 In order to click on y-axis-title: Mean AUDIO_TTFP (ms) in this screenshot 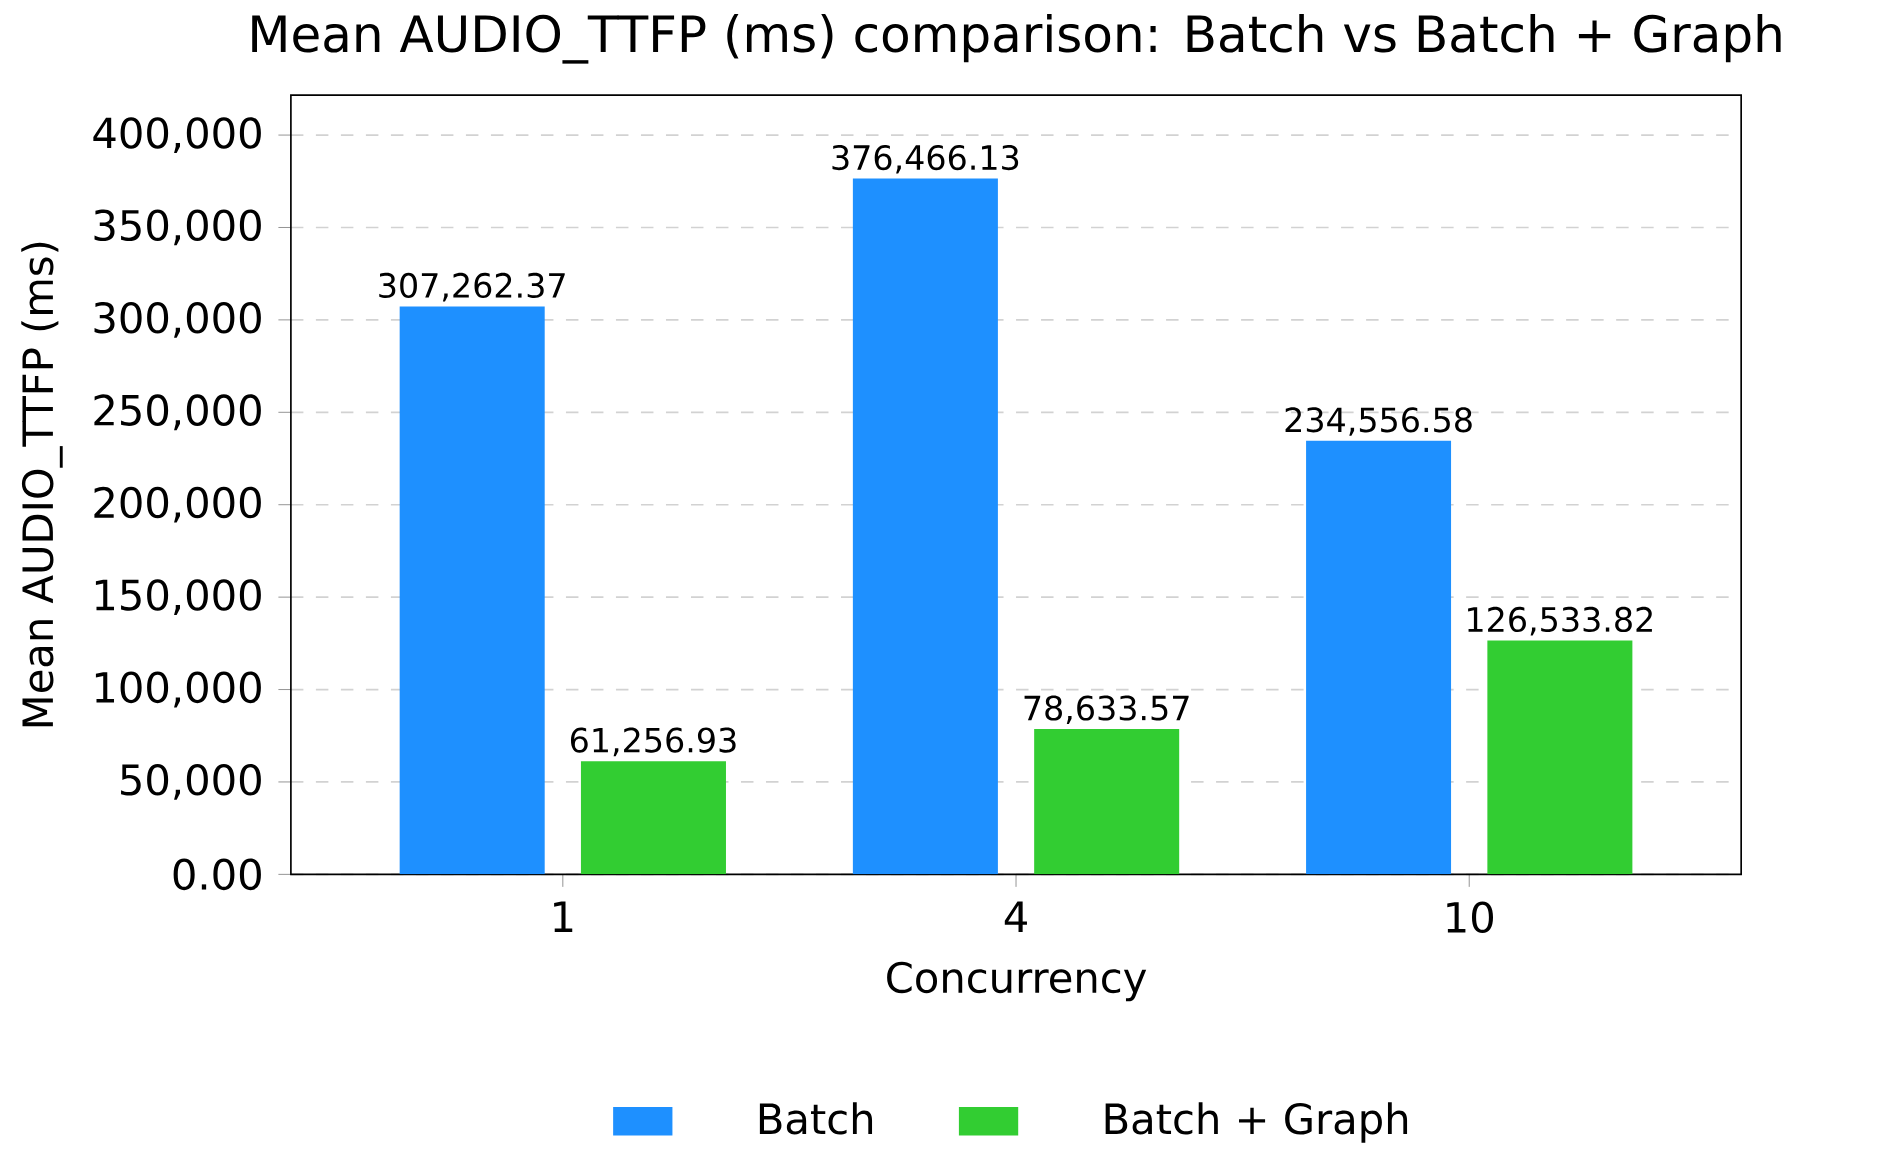, I will do `click(42, 484)`.